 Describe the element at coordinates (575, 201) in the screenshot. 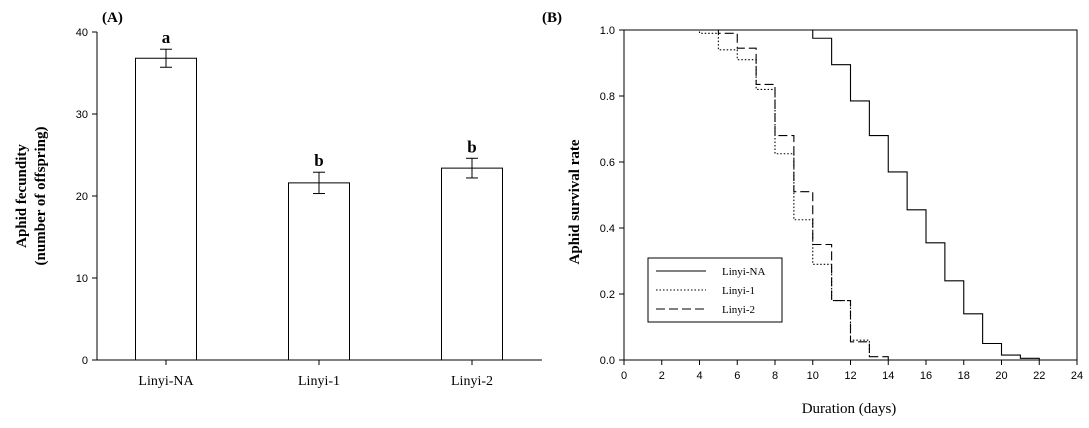

I see `panel-b-ylabel: Aphid survival rate` at that location.